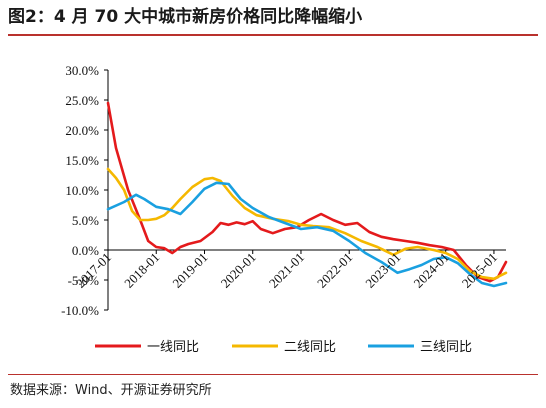 Image resolution: width=546 pixels, height=408 pixels. Describe the element at coordinates (189, 270) in the screenshot. I see `x-tick-label: 2019-01` at that location.